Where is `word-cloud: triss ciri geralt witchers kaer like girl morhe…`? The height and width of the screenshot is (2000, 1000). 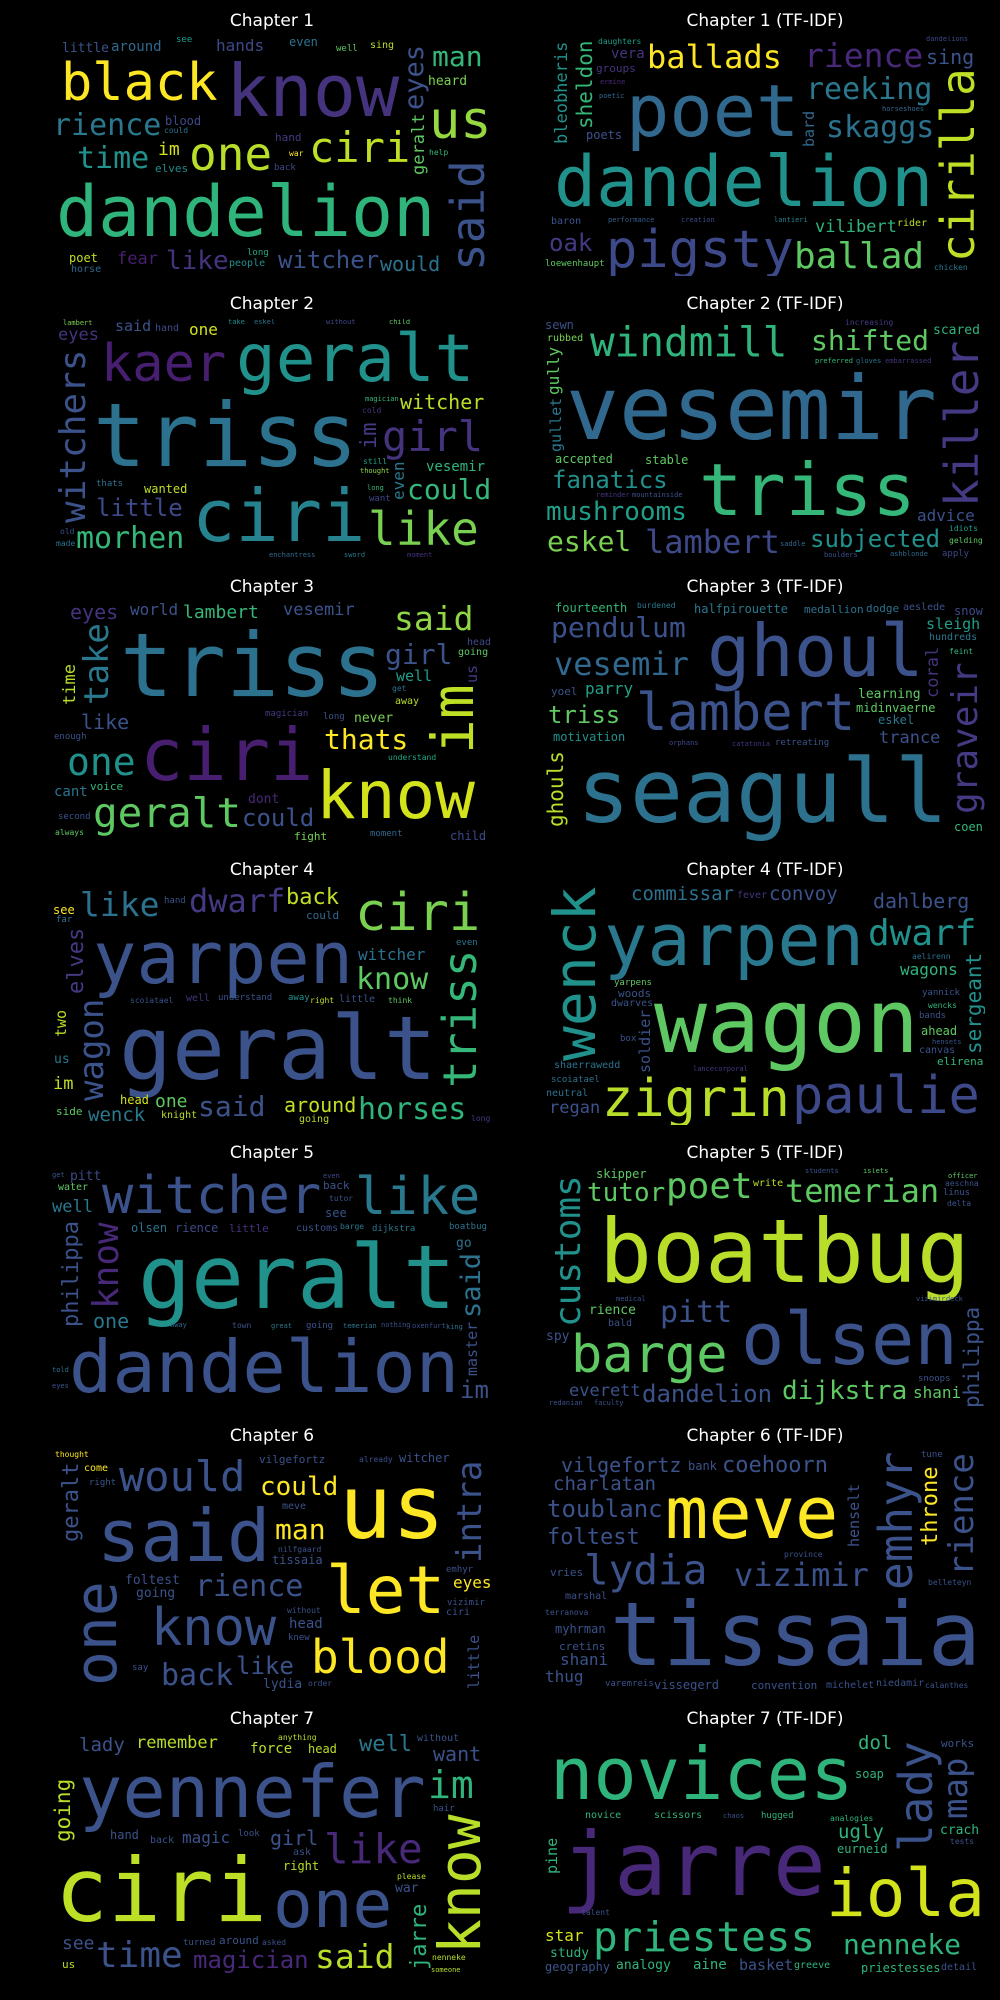
word-cloud: triss ciri geralt witchers kaer like girl morhe… is located at coordinates (272, 439).